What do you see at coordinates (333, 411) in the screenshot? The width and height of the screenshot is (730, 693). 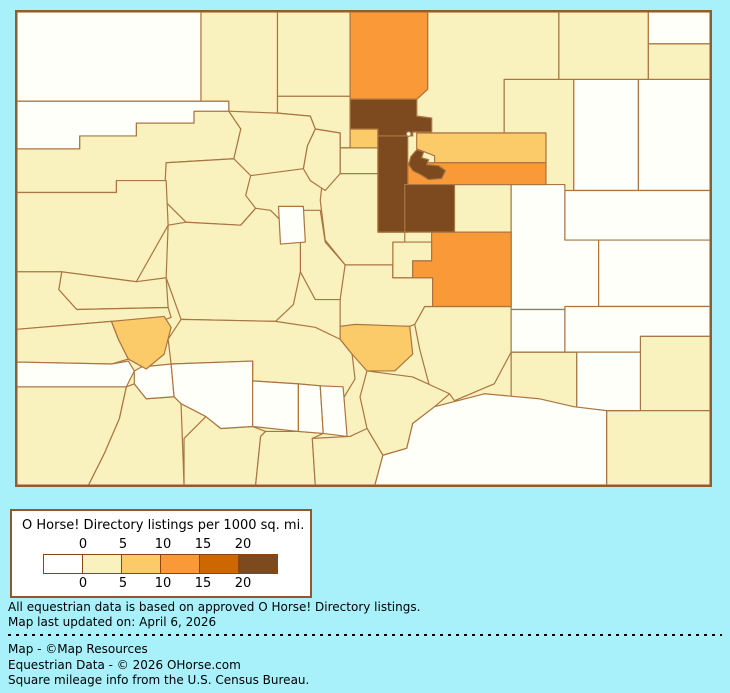 I see `county-alamosa` at bounding box center [333, 411].